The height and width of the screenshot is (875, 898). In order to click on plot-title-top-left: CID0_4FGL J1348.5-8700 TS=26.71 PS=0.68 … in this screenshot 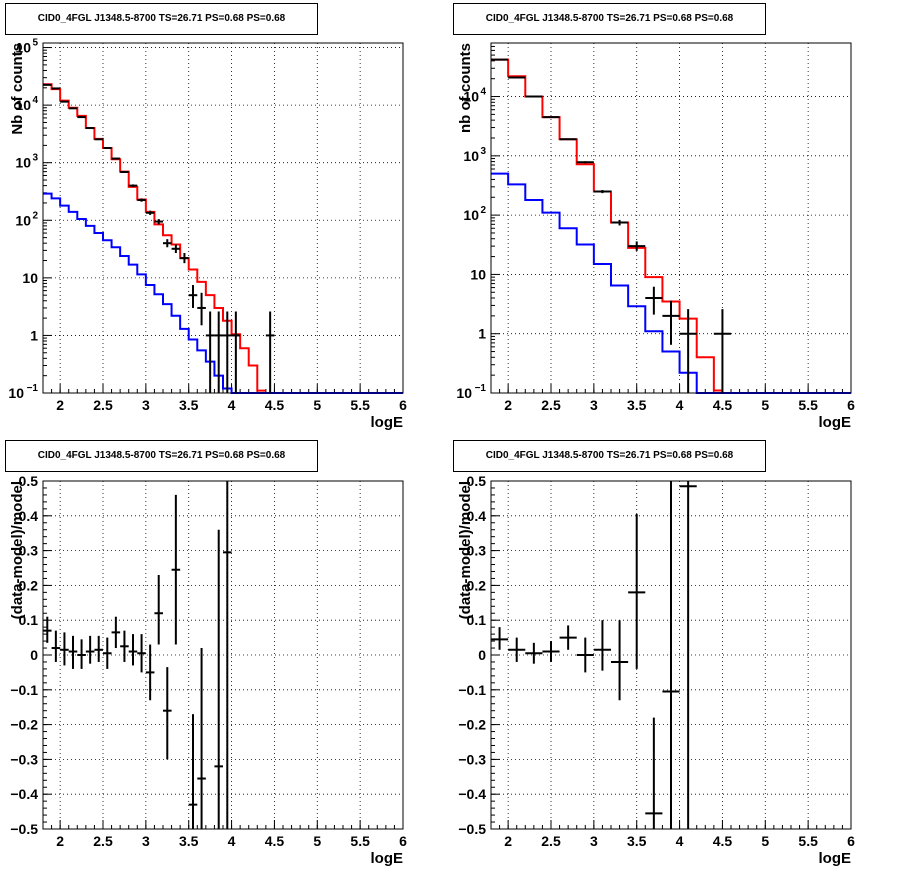, I will do `click(161, 19)`.